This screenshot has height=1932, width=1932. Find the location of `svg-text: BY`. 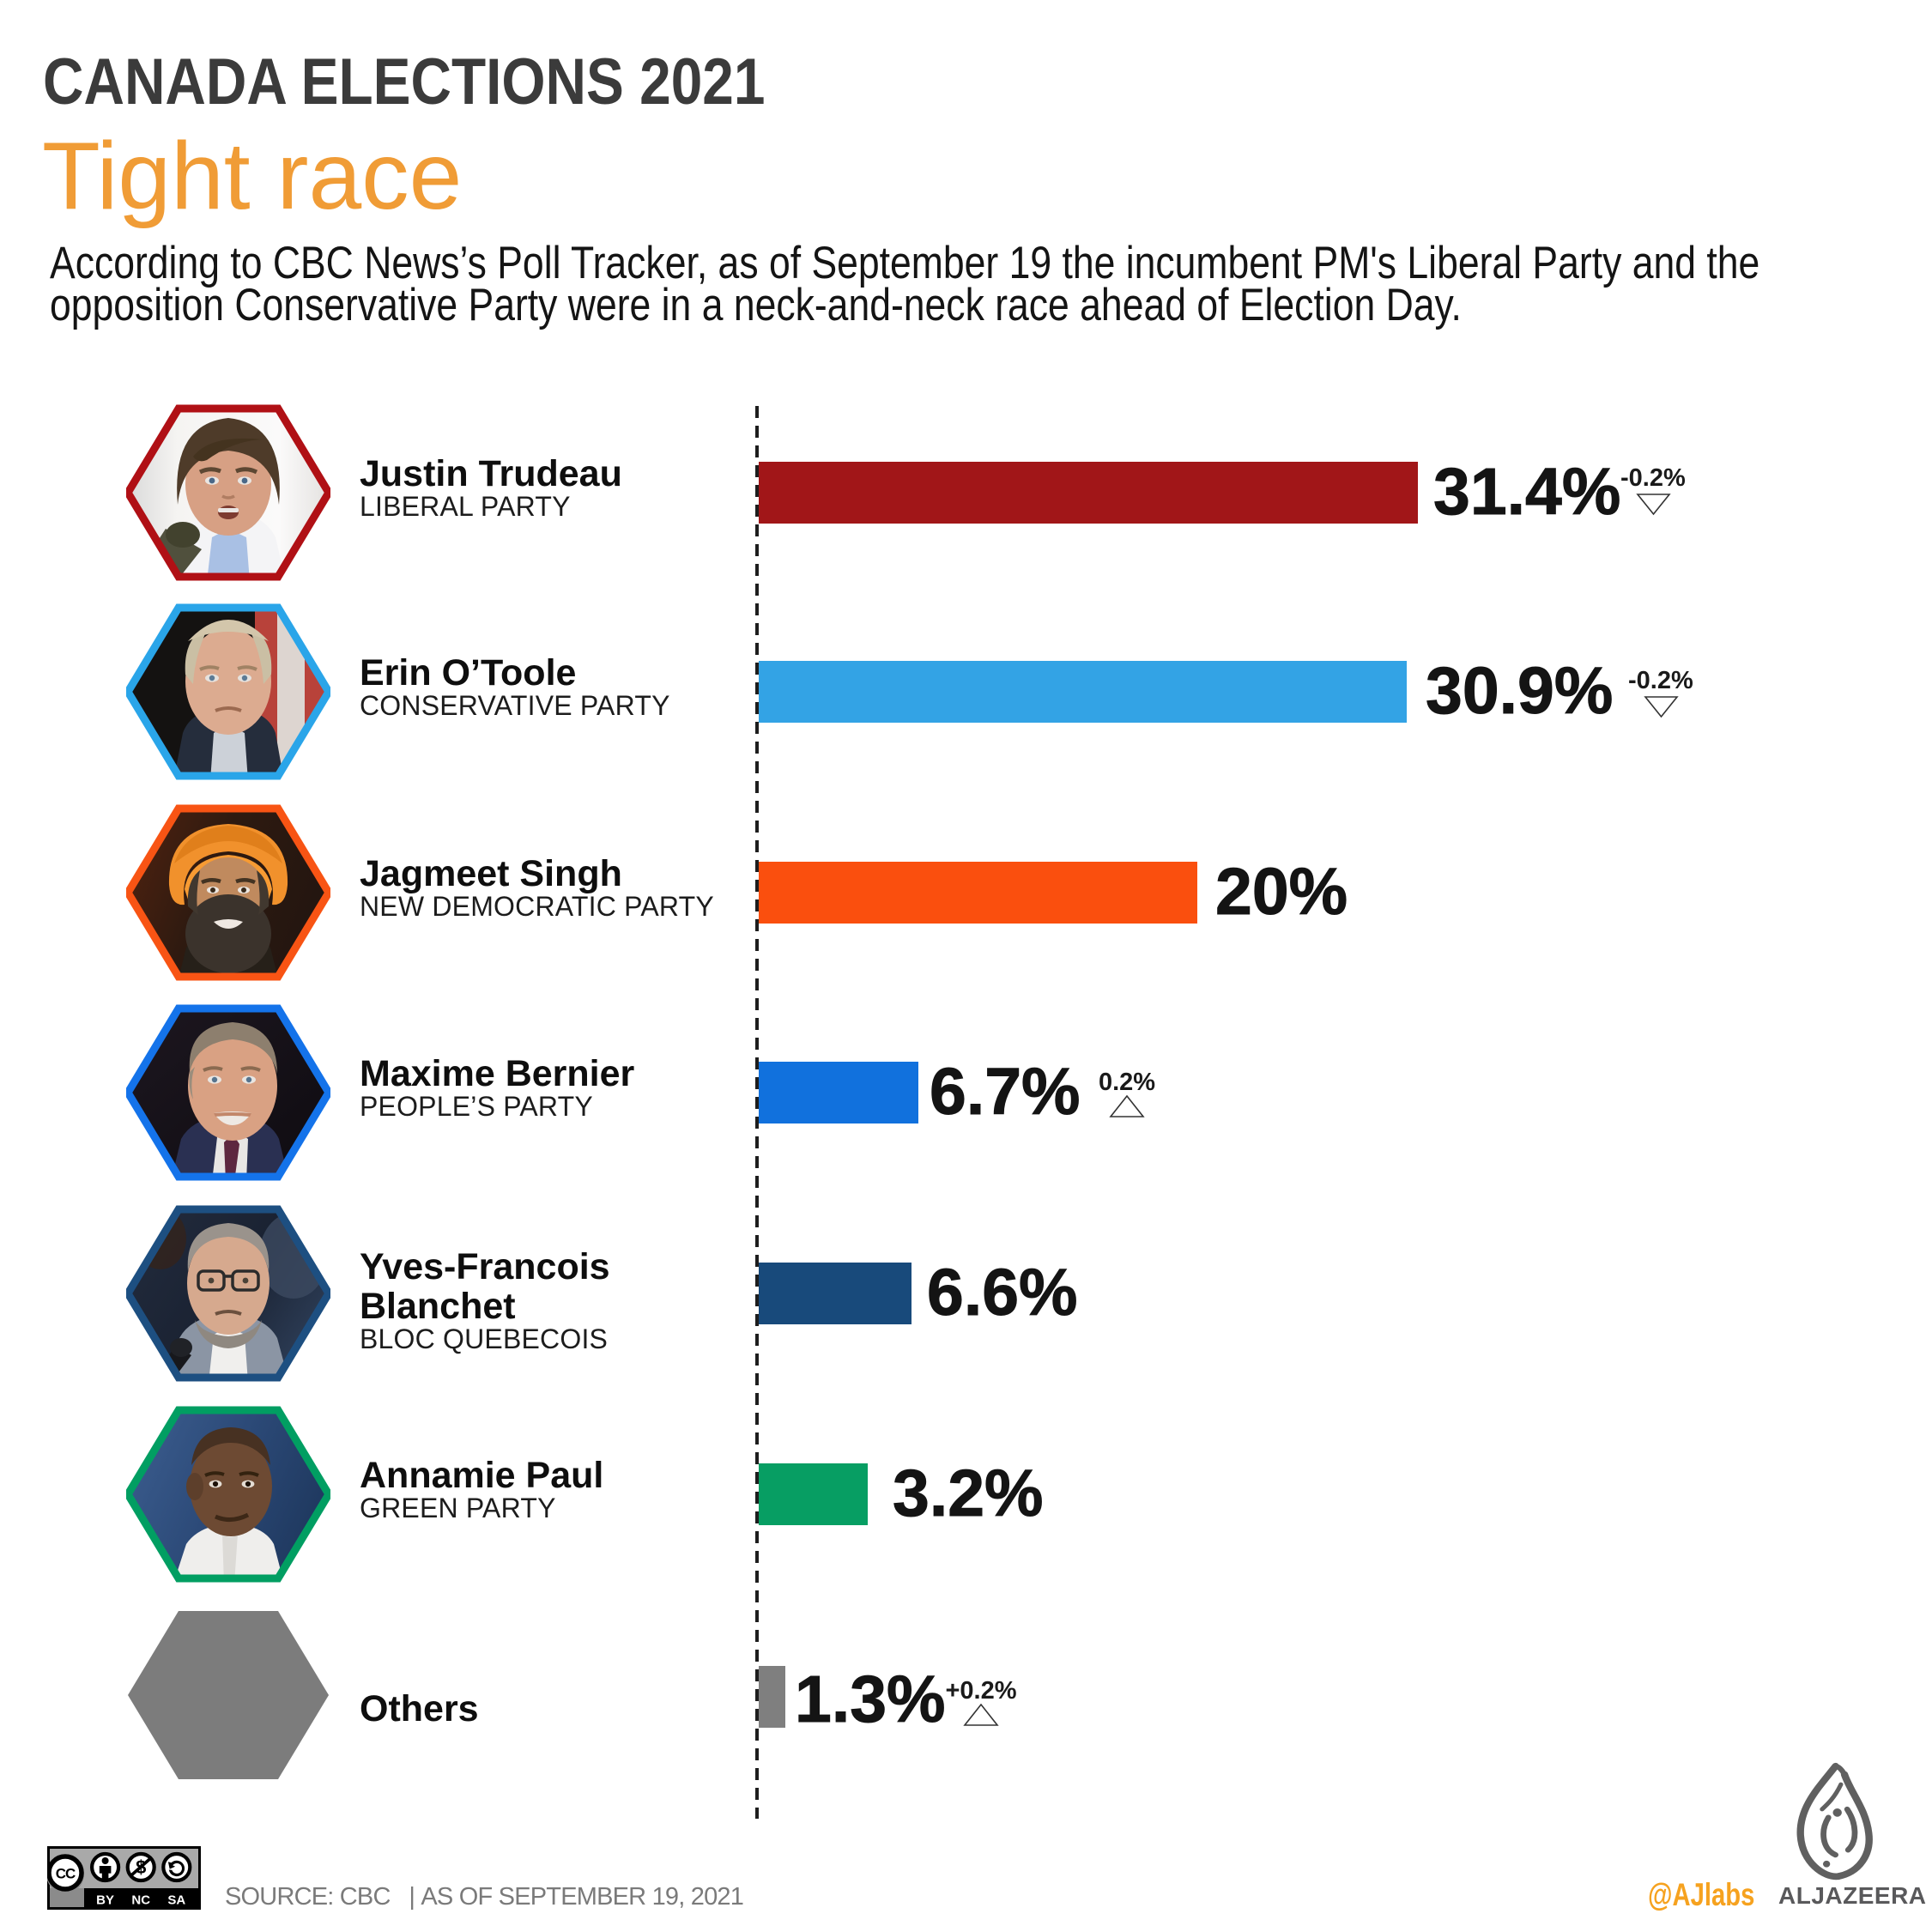

svg-text: BY is located at coordinates (105, 1901).